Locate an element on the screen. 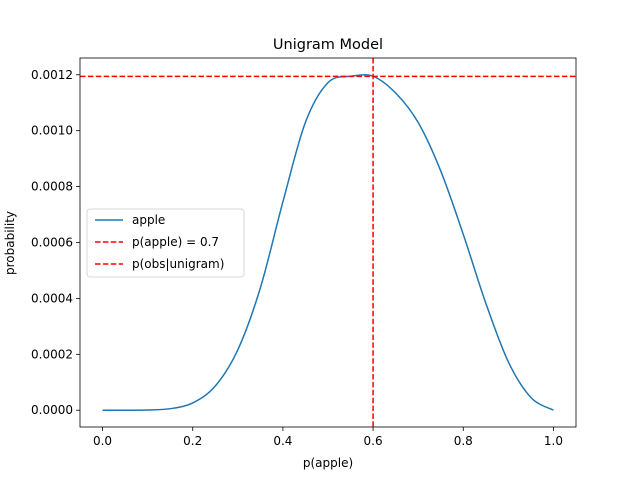 This screenshot has width=640, height=480. x-tick-label: 0.0 is located at coordinates (102, 441).